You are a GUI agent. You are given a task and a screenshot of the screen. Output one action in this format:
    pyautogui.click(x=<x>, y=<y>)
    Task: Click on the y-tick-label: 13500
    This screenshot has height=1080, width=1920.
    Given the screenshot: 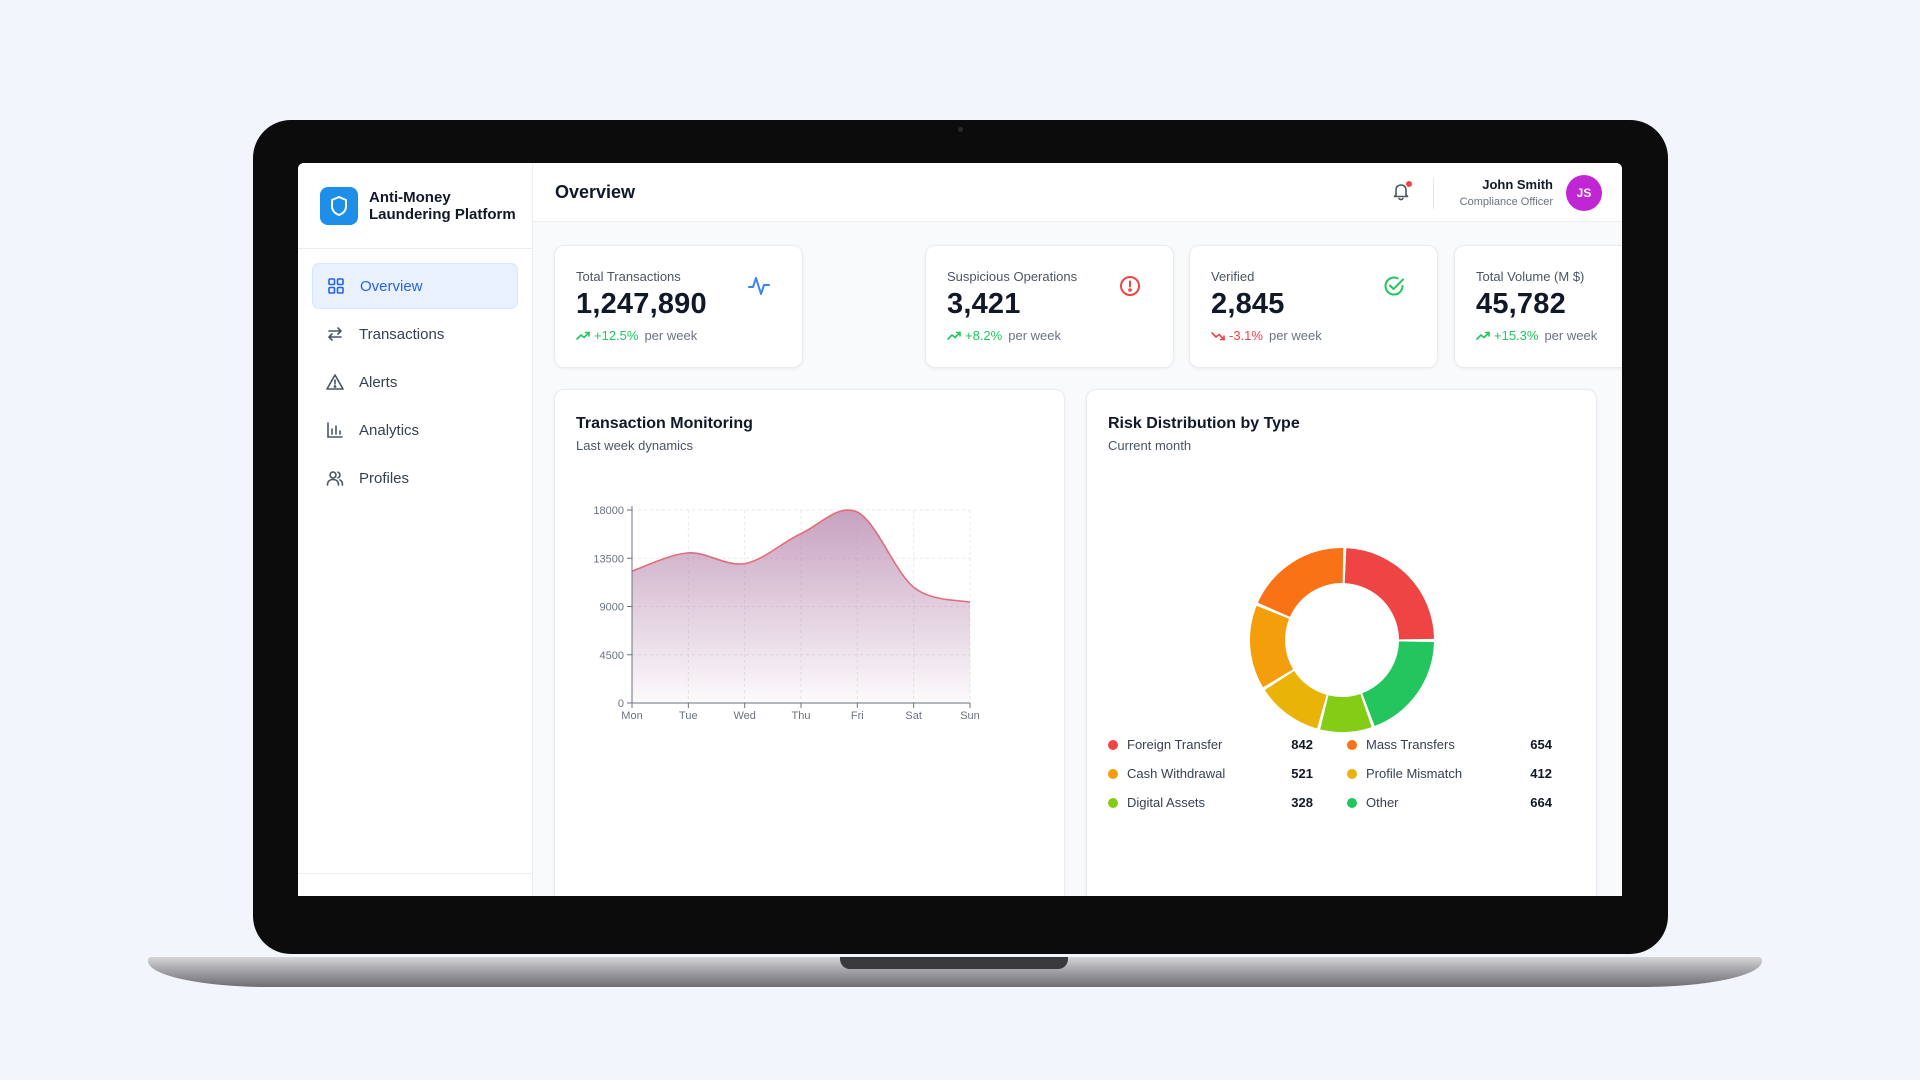 What is the action you would take?
    pyautogui.click(x=608, y=559)
    